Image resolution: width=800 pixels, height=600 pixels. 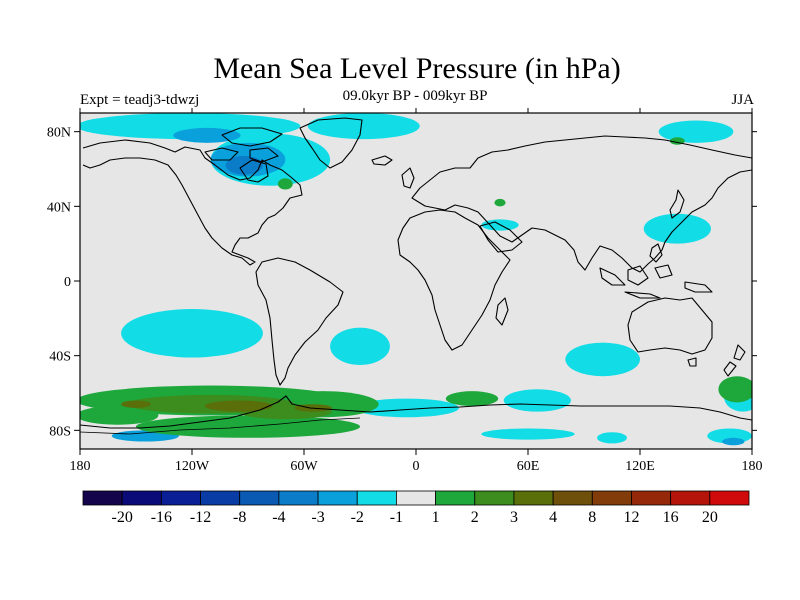 I want to click on lon-tick-label: 120W, so click(x=192, y=466).